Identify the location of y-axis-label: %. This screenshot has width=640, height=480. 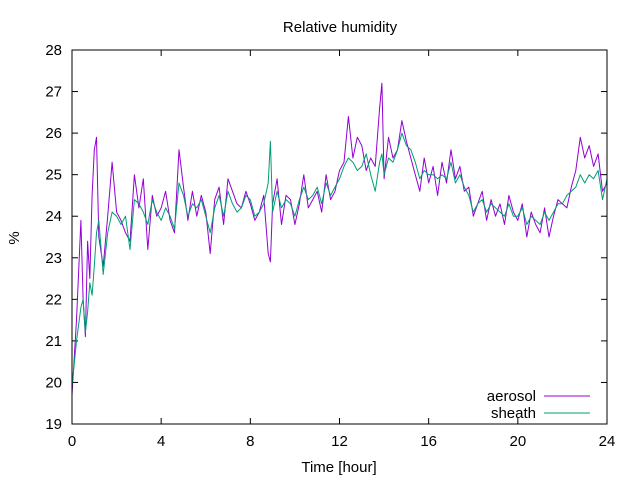
(14, 237).